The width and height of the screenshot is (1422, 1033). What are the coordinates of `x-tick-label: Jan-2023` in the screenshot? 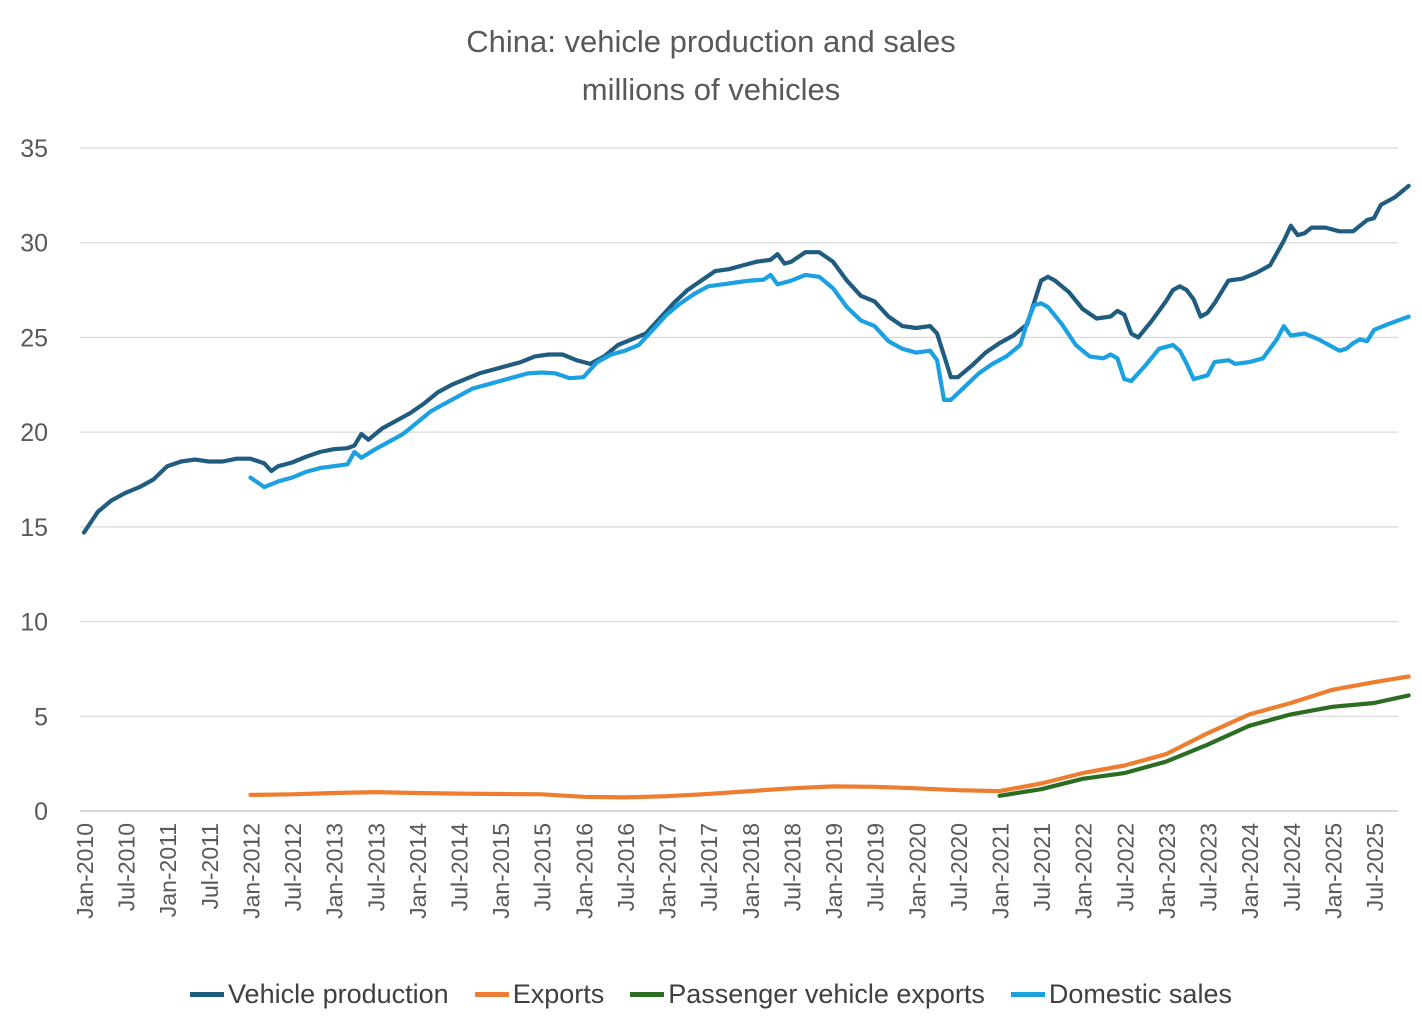 It's located at (1167, 871).